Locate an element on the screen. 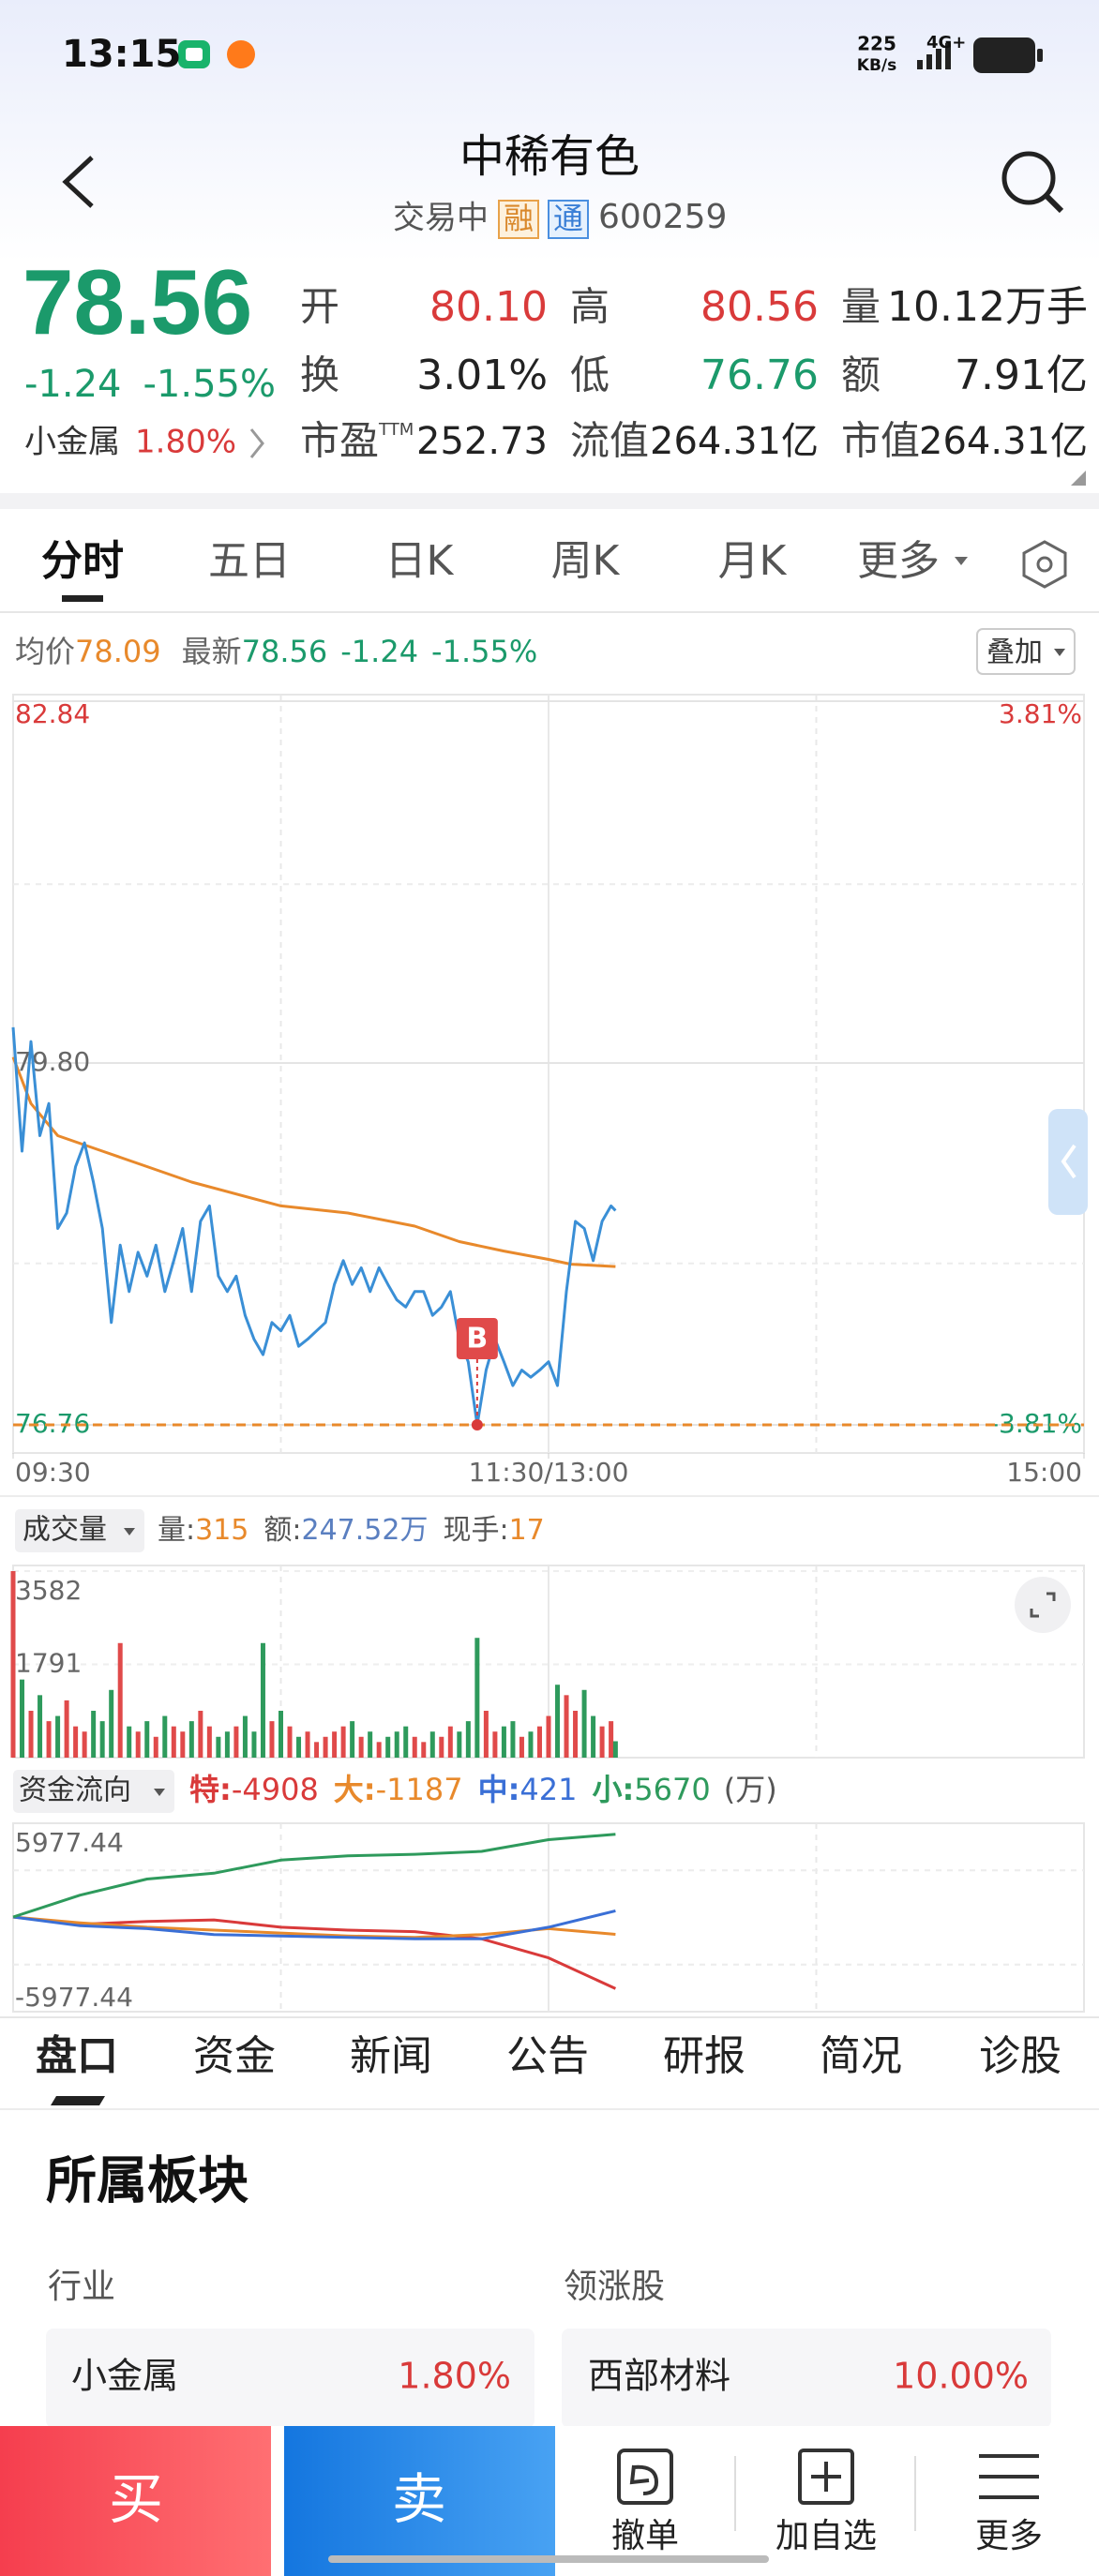 The image size is (1099, 2576). watch-plus is located at coordinates (826, 2477).